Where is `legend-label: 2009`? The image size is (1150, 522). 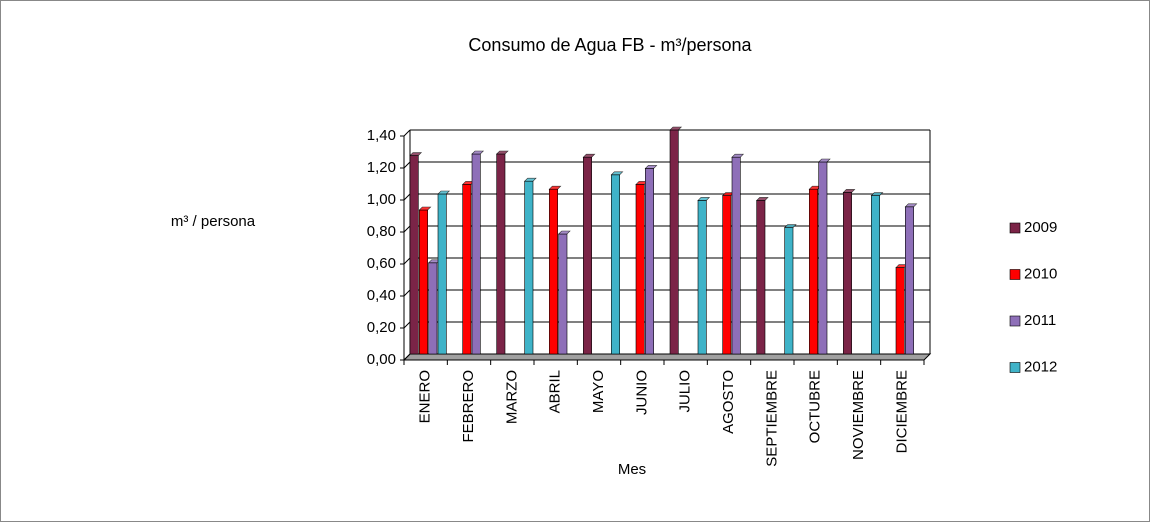 legend-label: 2009 is located at coordinates (1040, 227).